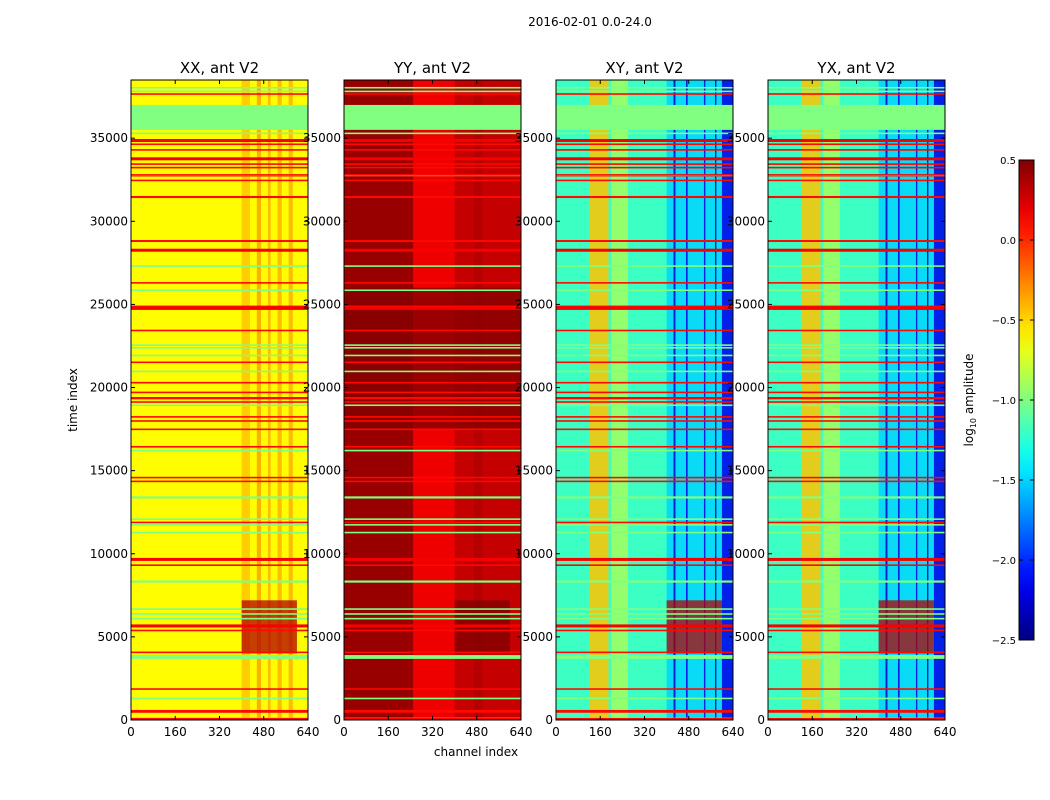  I want to click on colorbar-tick-label: −1.0, so click(1004, 401).